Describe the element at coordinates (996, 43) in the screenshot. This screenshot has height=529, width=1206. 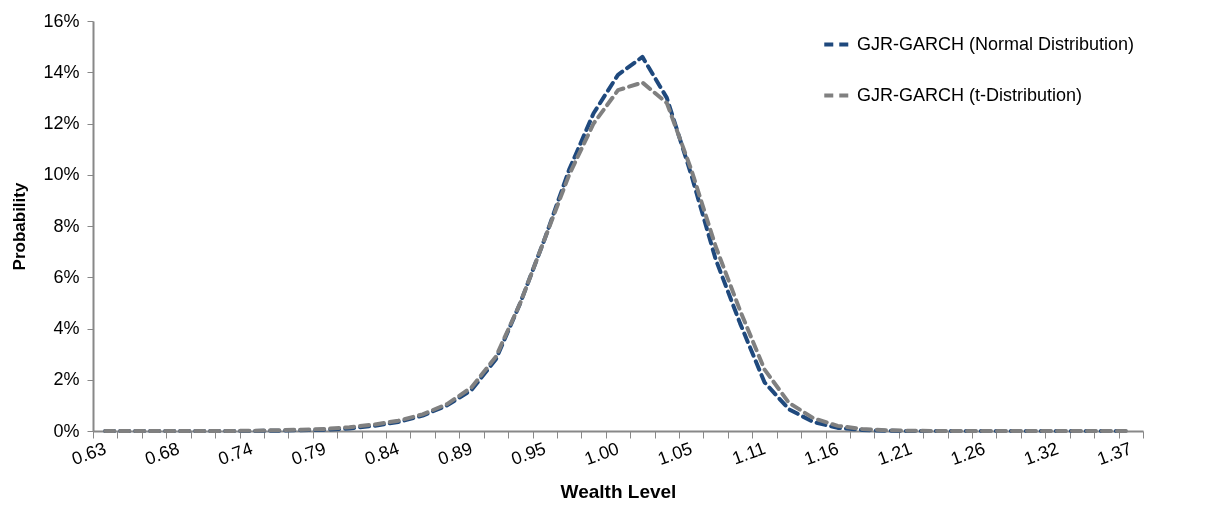
I see `legend-label: GJR-GARCH (Normal Distribution)` at that location.